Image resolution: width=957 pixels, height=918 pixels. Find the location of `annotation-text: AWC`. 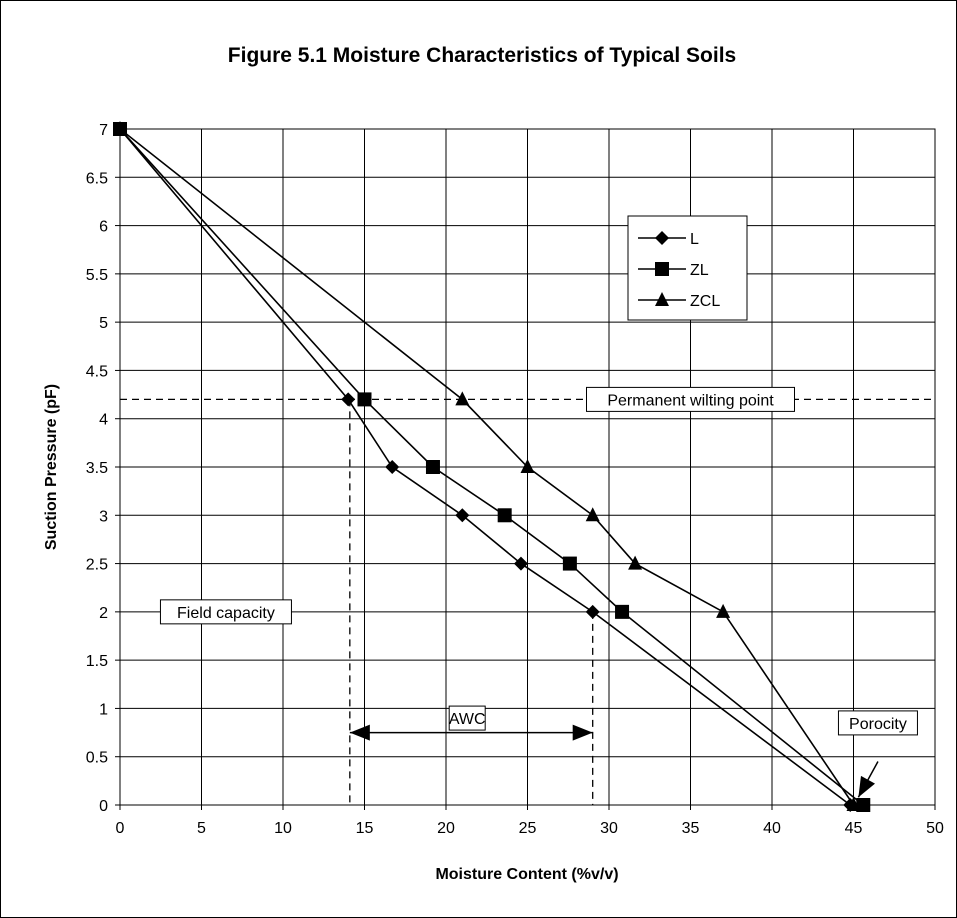

annotation-text: AWC is located at coordinates (467, 719).